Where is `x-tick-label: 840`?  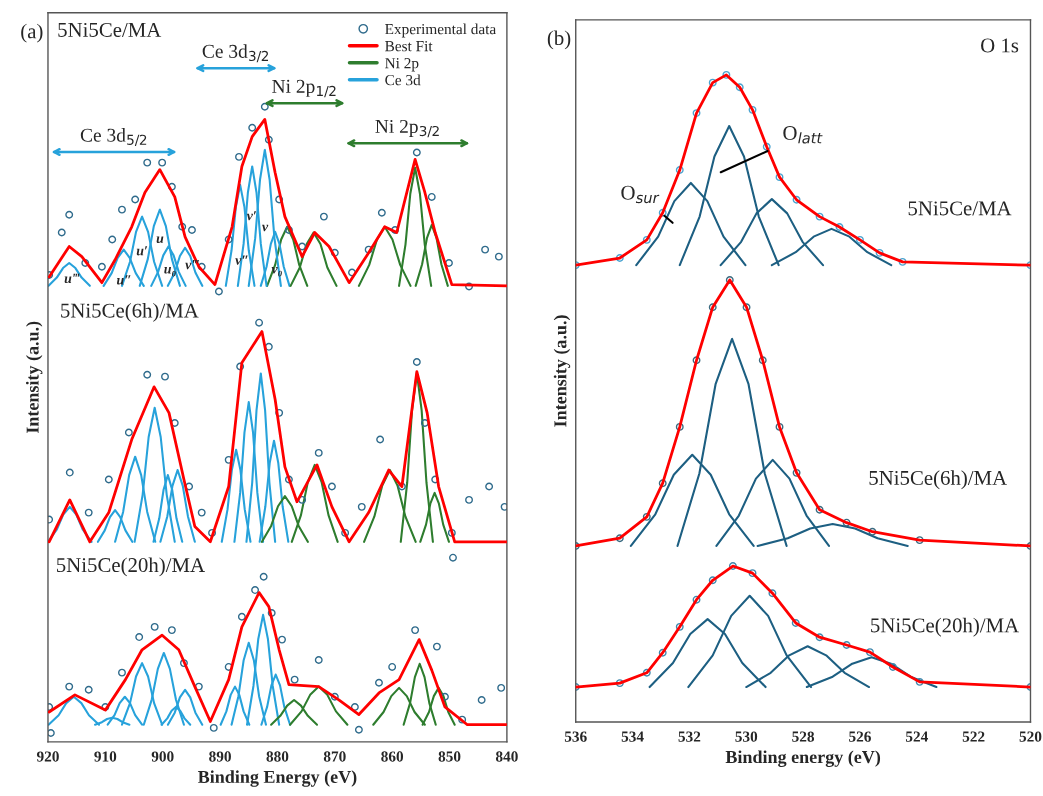
x-tick-label: 840 is located at coordinates (506, 756).